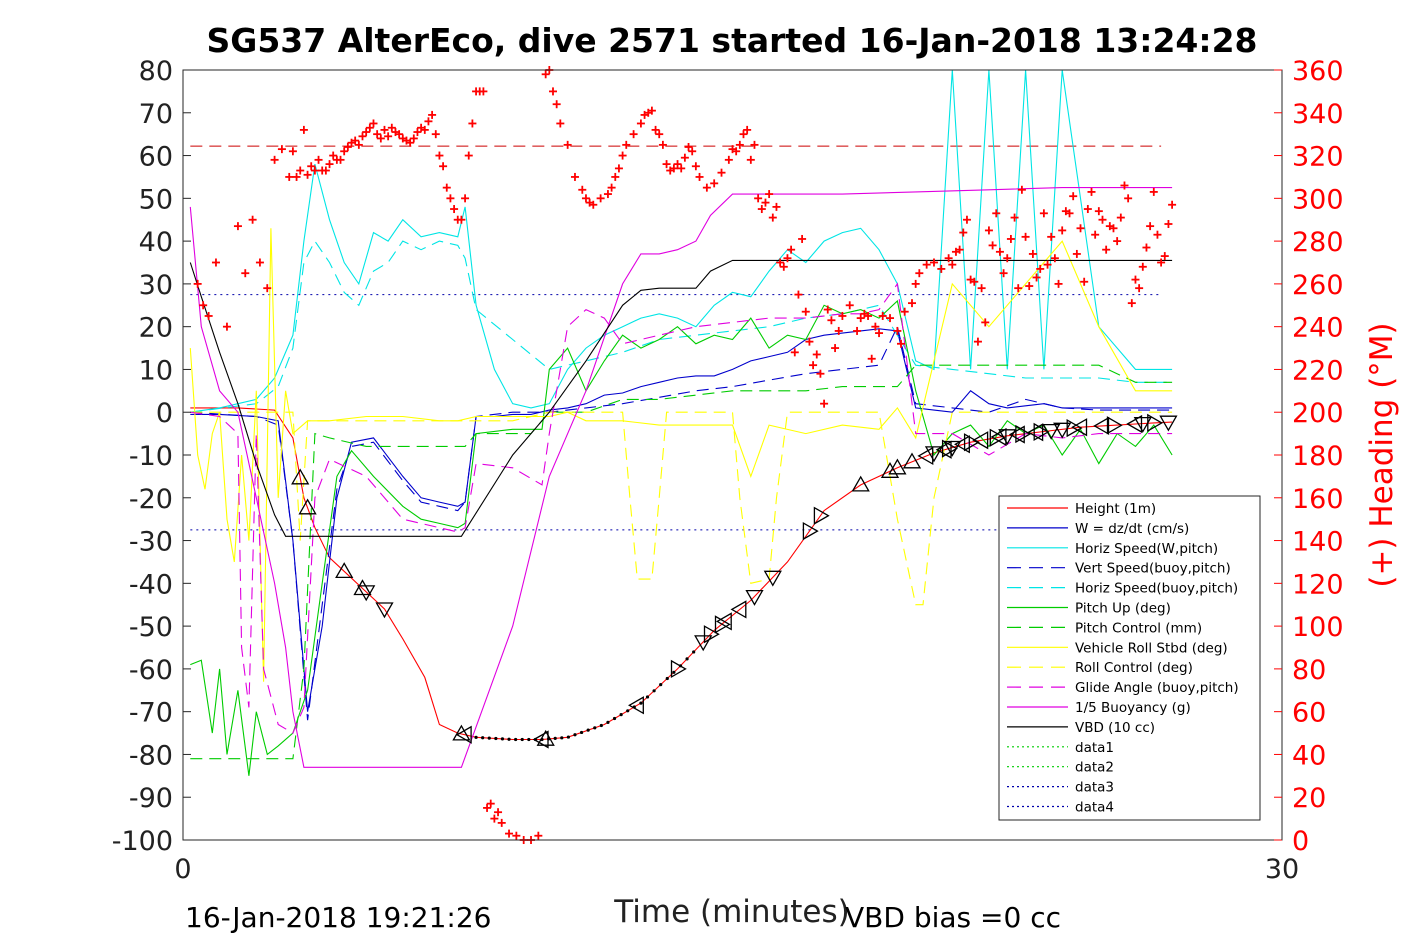 The image size is (1417, 945). What do you see at coordinates (1151, 648) in the screenshot?
I see `legend-label: Vehicle Roll Stbd (deg)` at bounding box center [1151, 648].